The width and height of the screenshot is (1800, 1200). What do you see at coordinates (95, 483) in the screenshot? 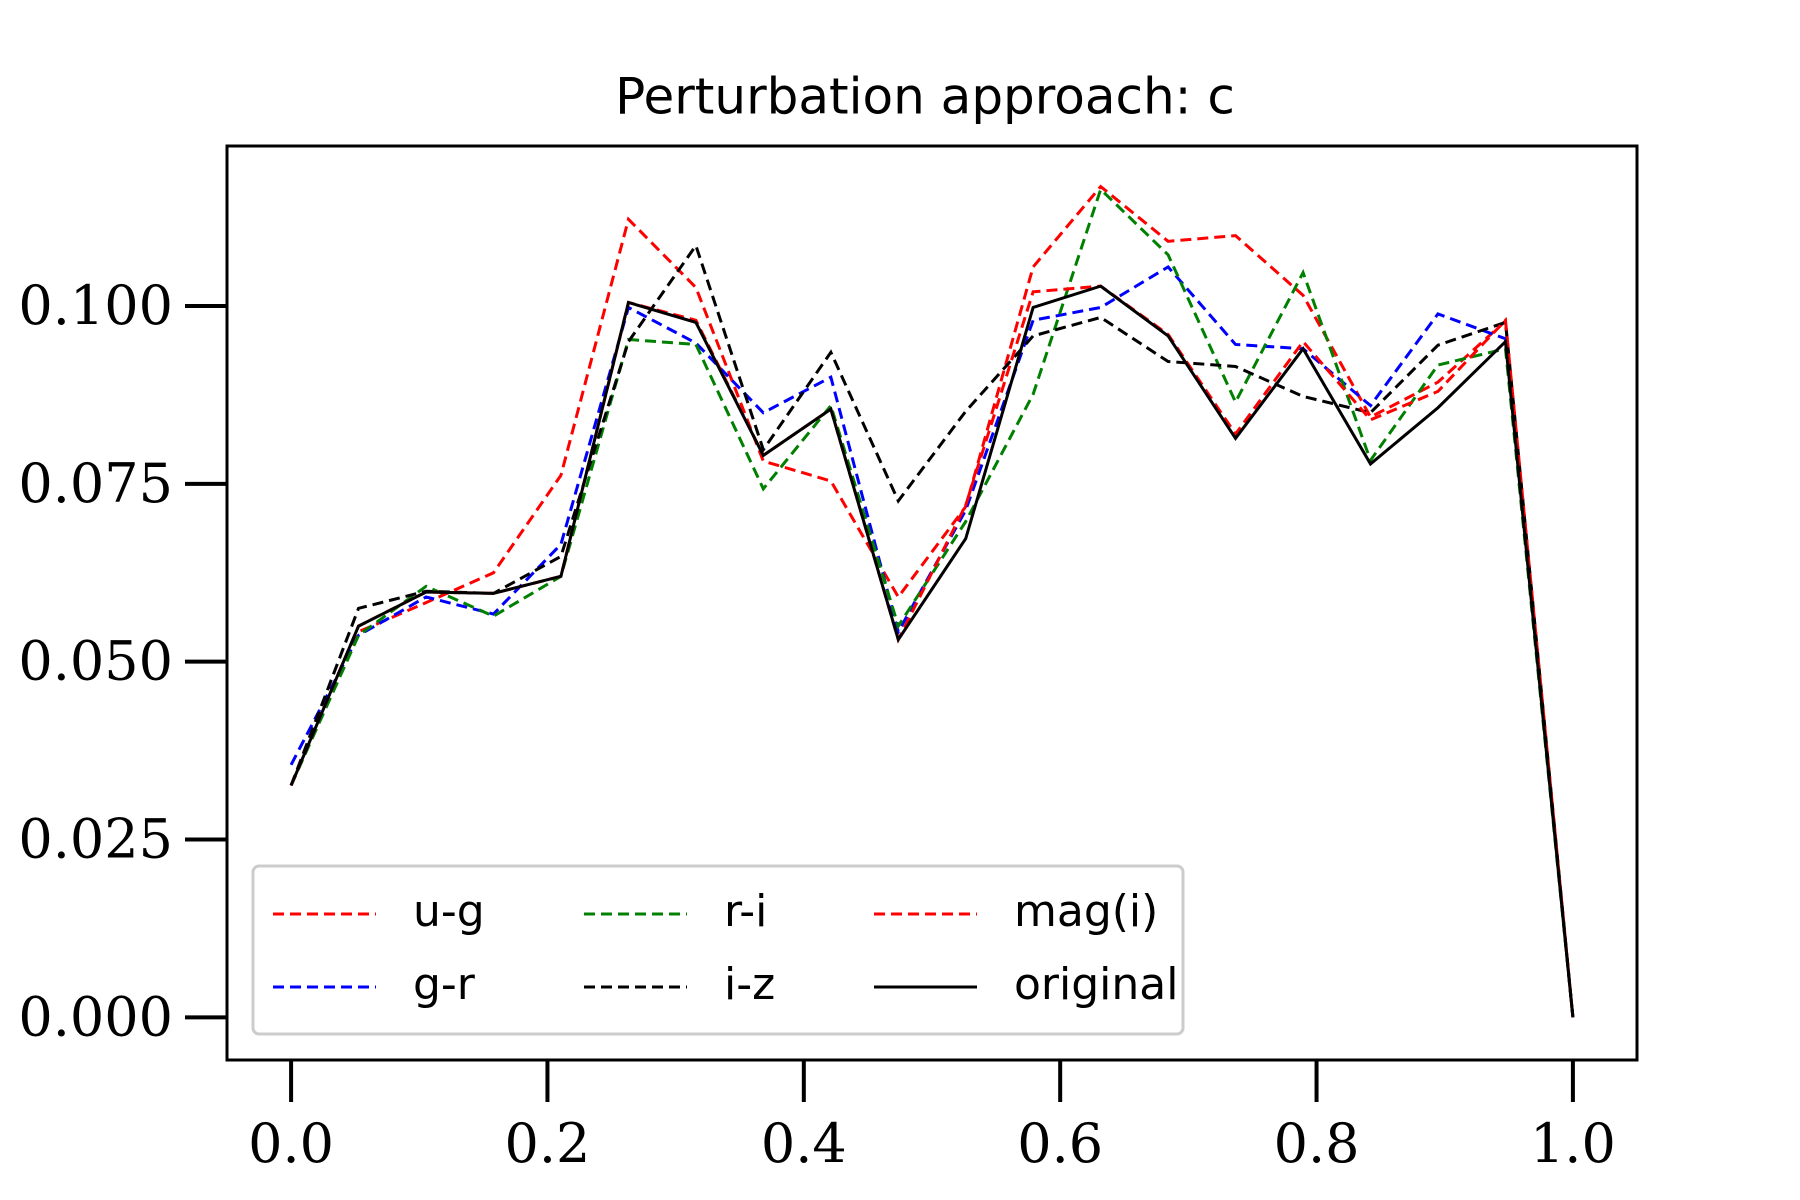
I see `y-tick-label: 0.075` at bounding box center [95, 483].